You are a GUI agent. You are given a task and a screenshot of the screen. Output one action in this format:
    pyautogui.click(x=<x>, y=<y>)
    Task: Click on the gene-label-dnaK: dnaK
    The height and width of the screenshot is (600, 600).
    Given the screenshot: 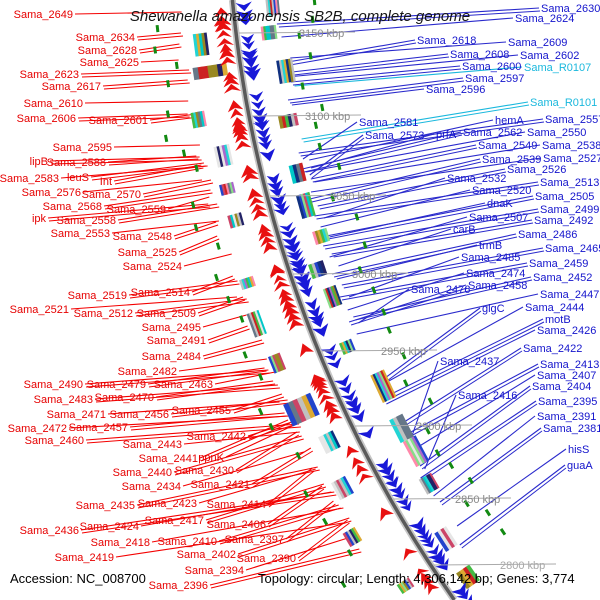 What is the action you would take?
    pyautogui.click(x=500, y=204)
    